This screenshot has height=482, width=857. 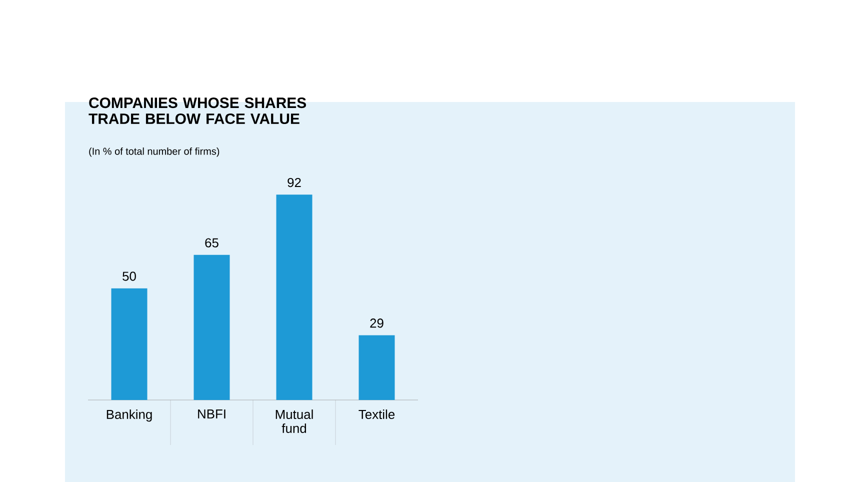 What do you see at coordinates (154, 152) in the screenshot?
I see `chart-subtitle: (In % of total number of firms)` at bounding box center [154, 152].